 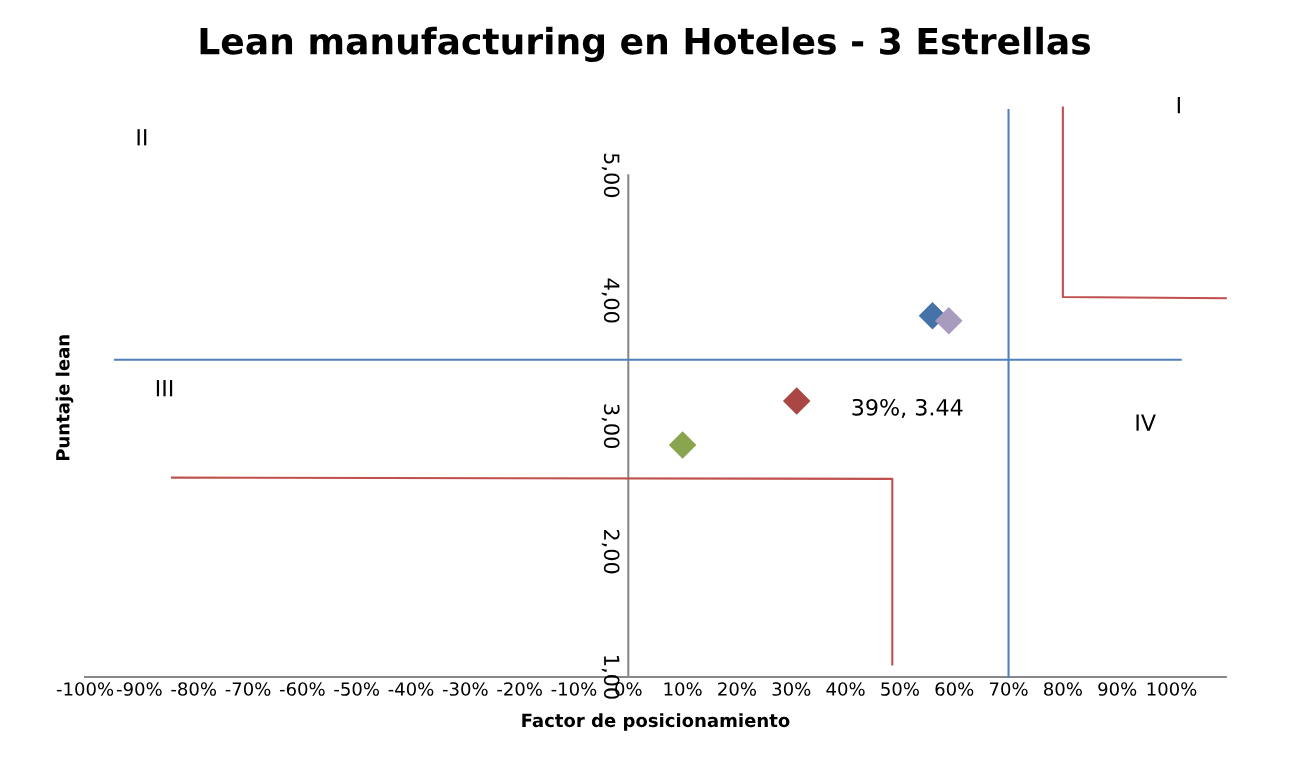 What do you see at coordinates (907, 408) in the screenshot?
I see `annotation: 39%, 3.44` at bounding box center [907, 408].